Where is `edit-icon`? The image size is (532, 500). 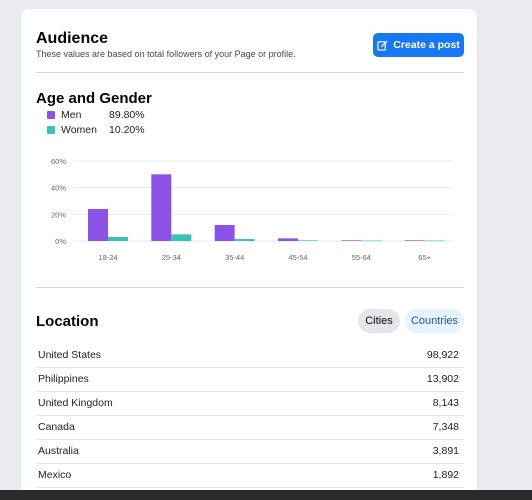
edit-icon is located at coordinates (382, 45).